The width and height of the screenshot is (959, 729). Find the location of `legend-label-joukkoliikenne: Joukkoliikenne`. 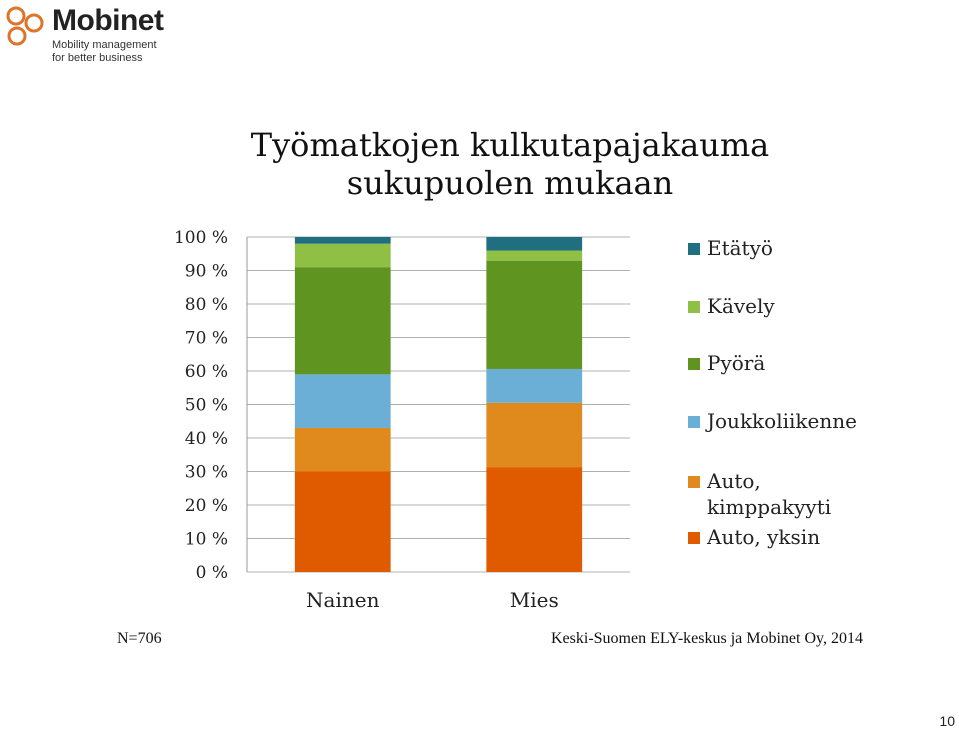

legend-label-joukkoliikenne: Joukkoliikenne is located at coordinates (782, 421).